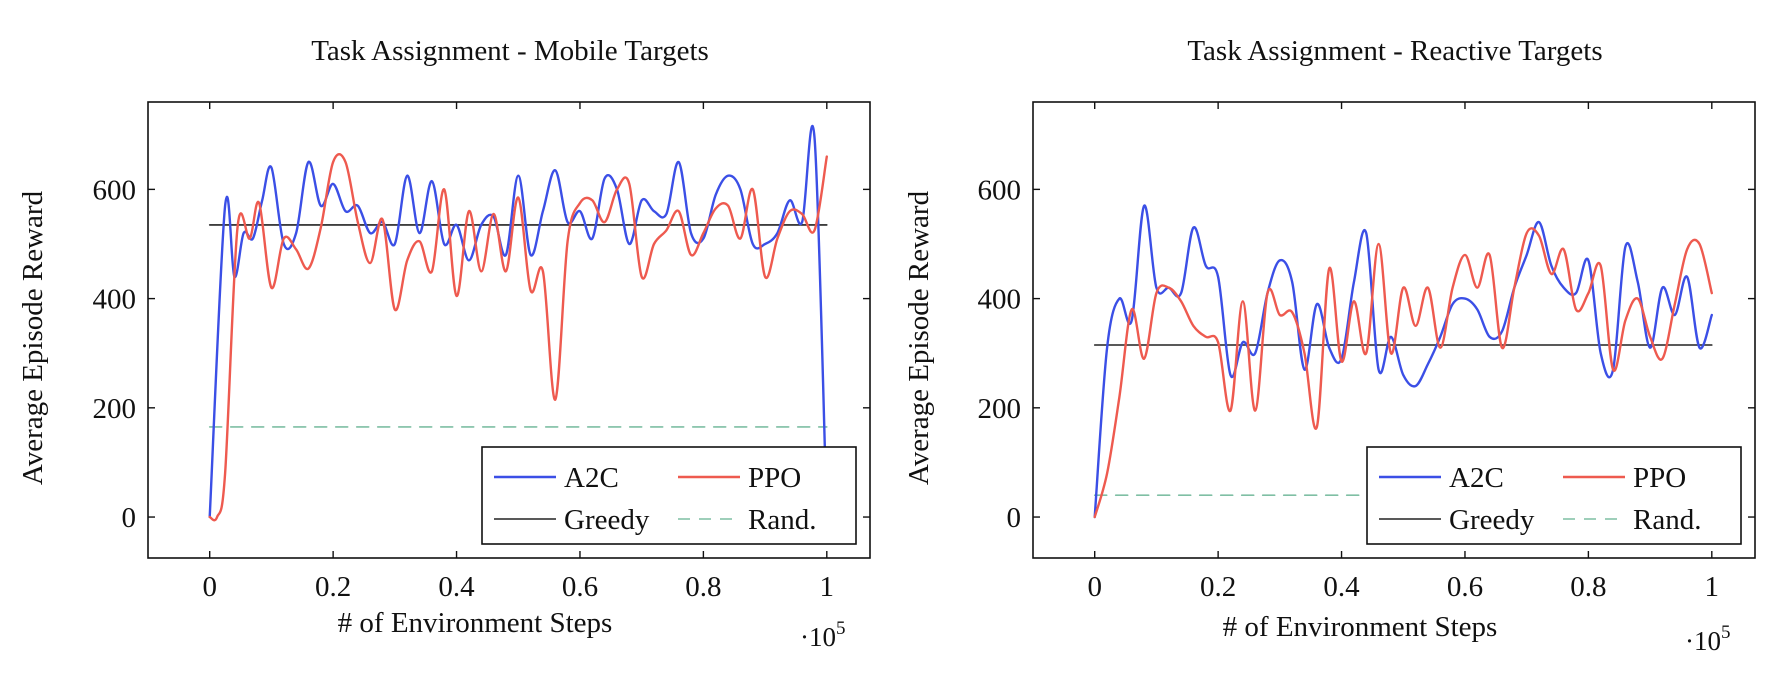 The width and height of the screenshot is (1777, 674). Describe the element at coordinates (510, 51) in the screenshot. I see `chart-title: Task Assignment - Mobile Targets` at that location.